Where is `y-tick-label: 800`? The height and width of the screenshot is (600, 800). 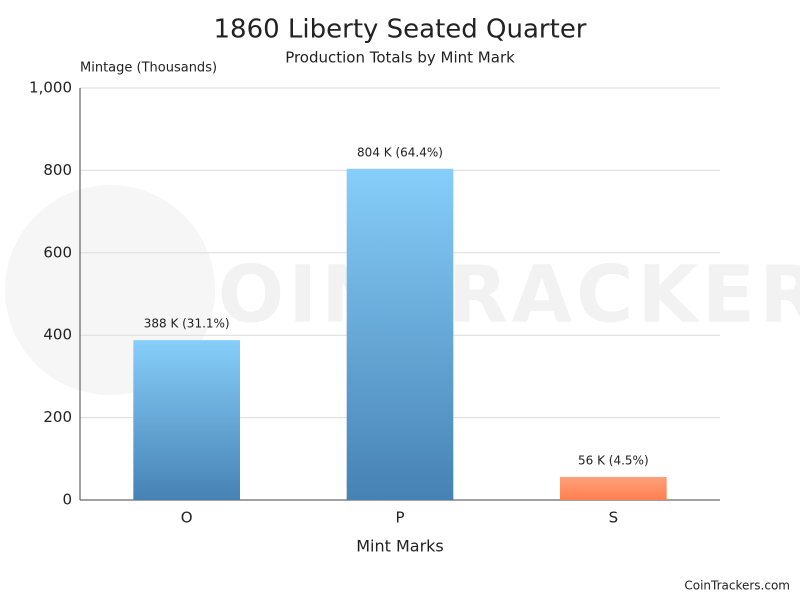
y-tick-label: 800 is located at coordinates (57, 170).